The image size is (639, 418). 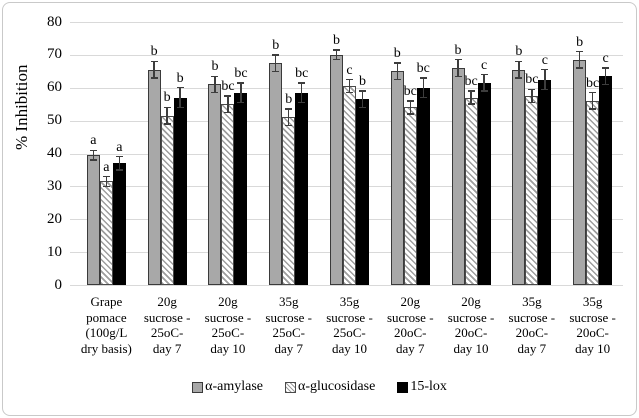 I want to click on x-category-label: Grape pomace (100g/L dry basis), so click(x=106, y=325).